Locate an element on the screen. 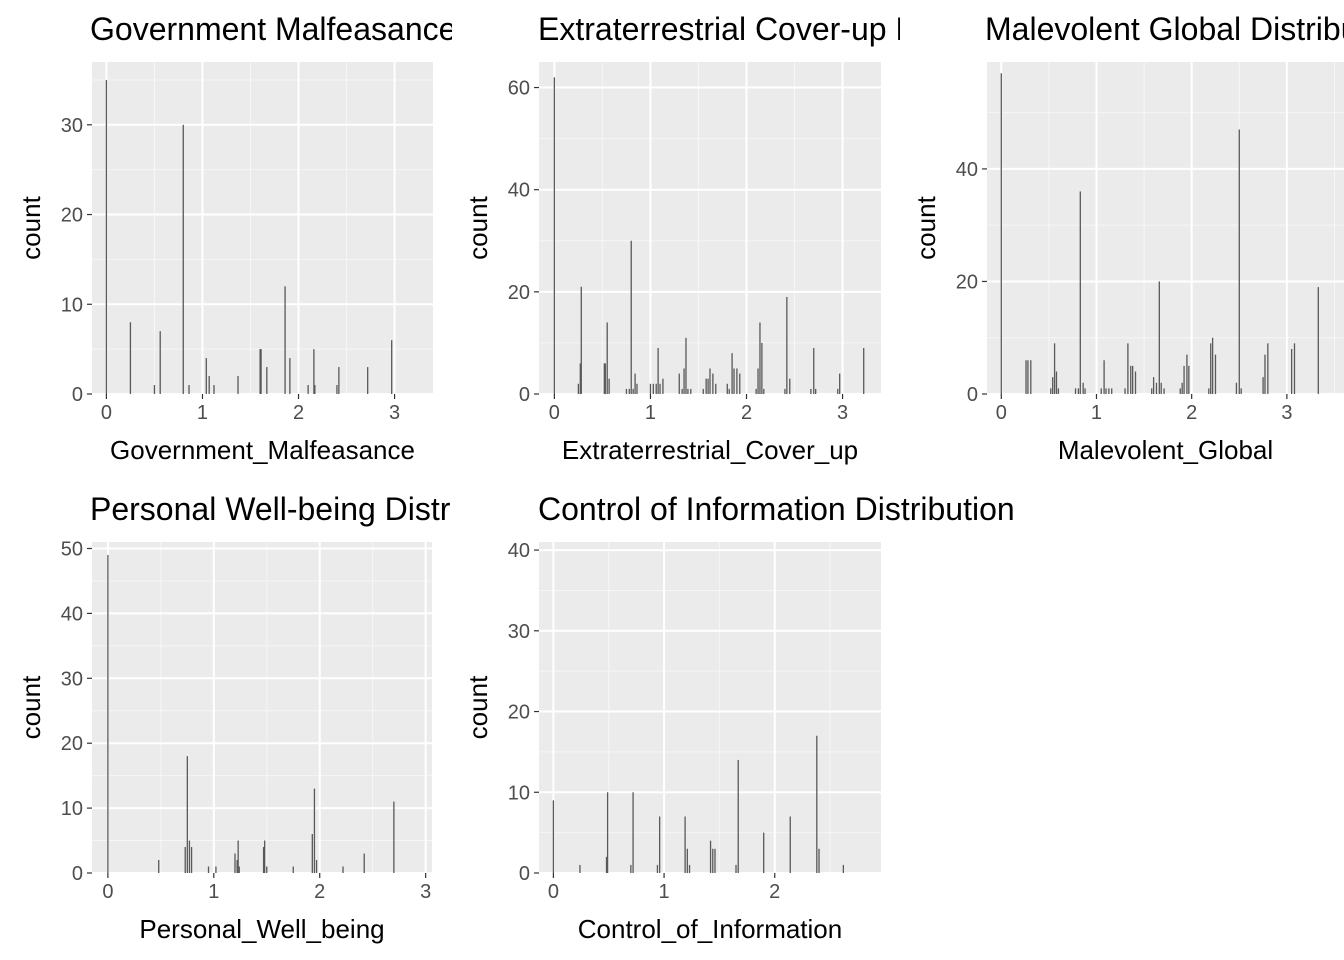  plot-title: Government Malfeasance Distribution is located at coordinates (357, 29).